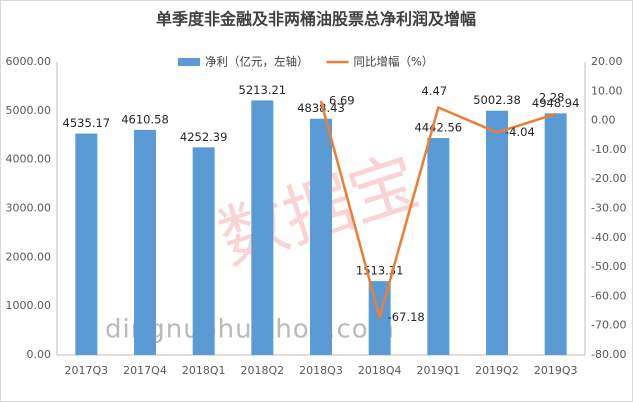 The width and height of the screenshot is (633, 402). Describe the element at coordinates (321, 370) in the screenshot. I see `x-tick-label: 2018Q3` at that location.